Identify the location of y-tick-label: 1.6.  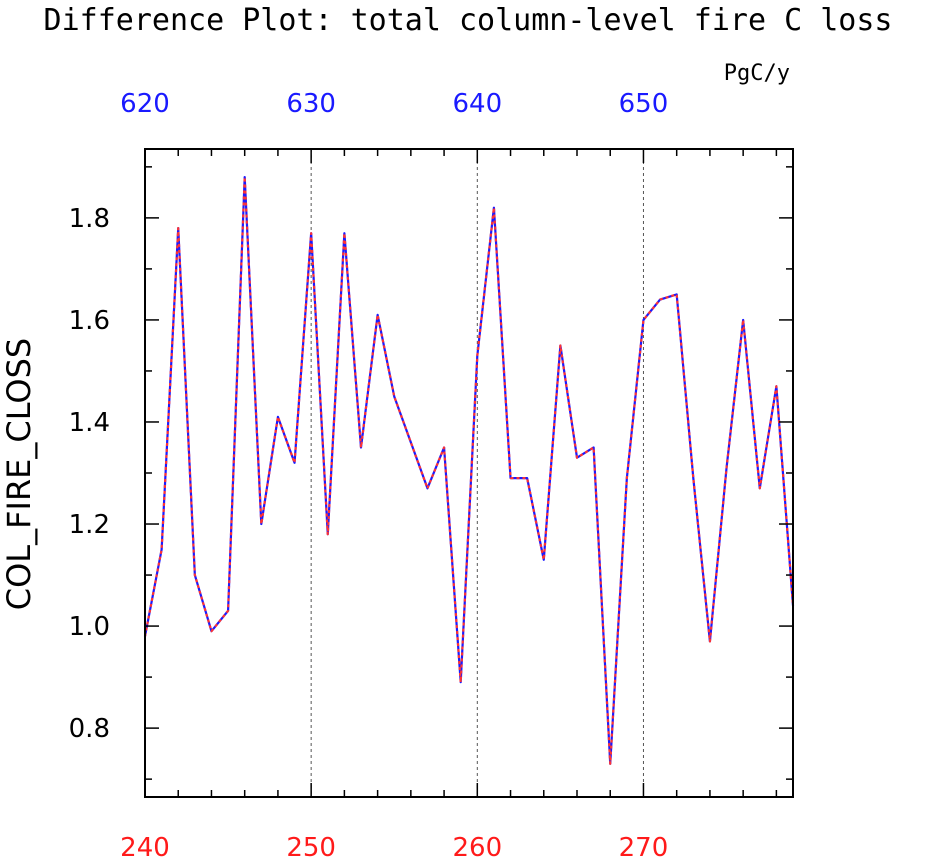
(89, 321).